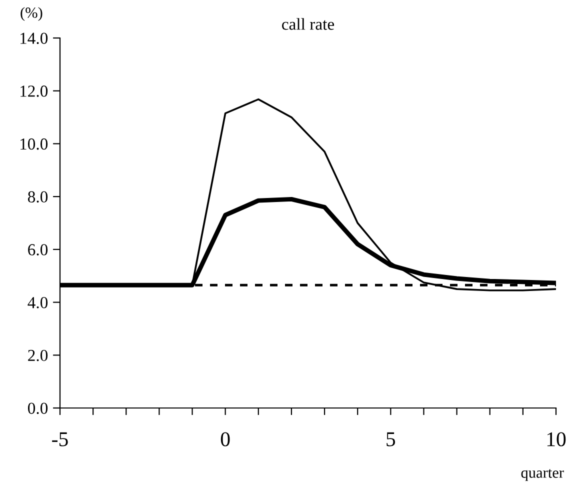  I want to click on y-tick-label: 8.0, so click(38, 197).